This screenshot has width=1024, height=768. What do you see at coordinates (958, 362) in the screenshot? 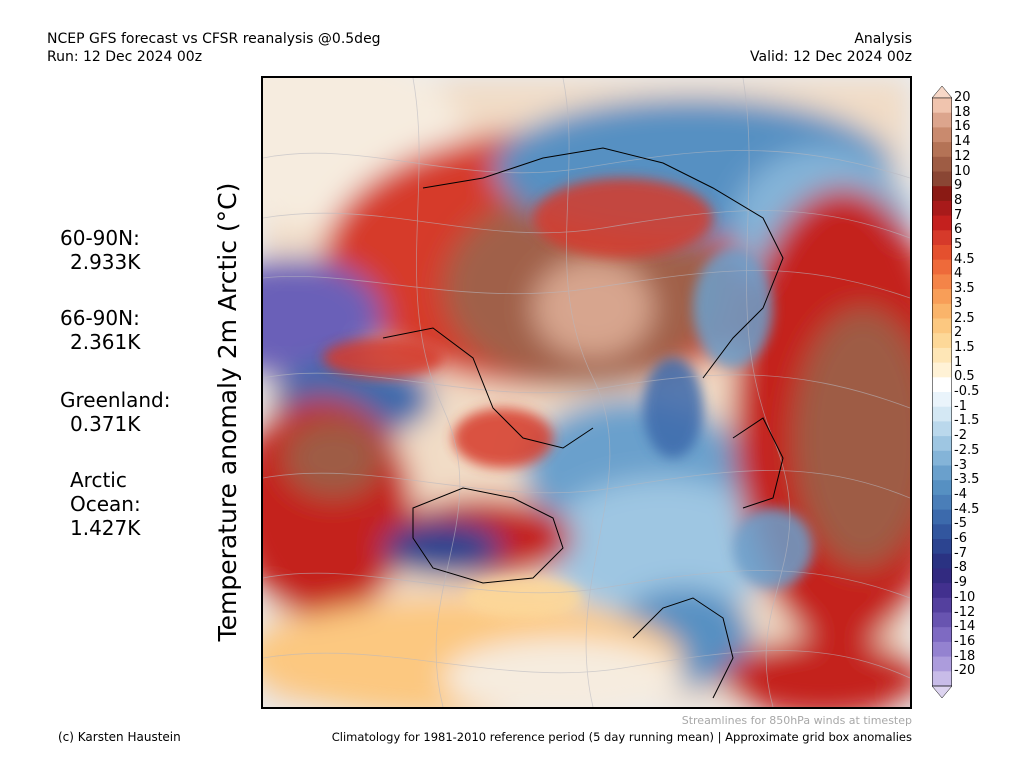
I see `colorbar-tick-label: 1` at bounding box center [958, 362].